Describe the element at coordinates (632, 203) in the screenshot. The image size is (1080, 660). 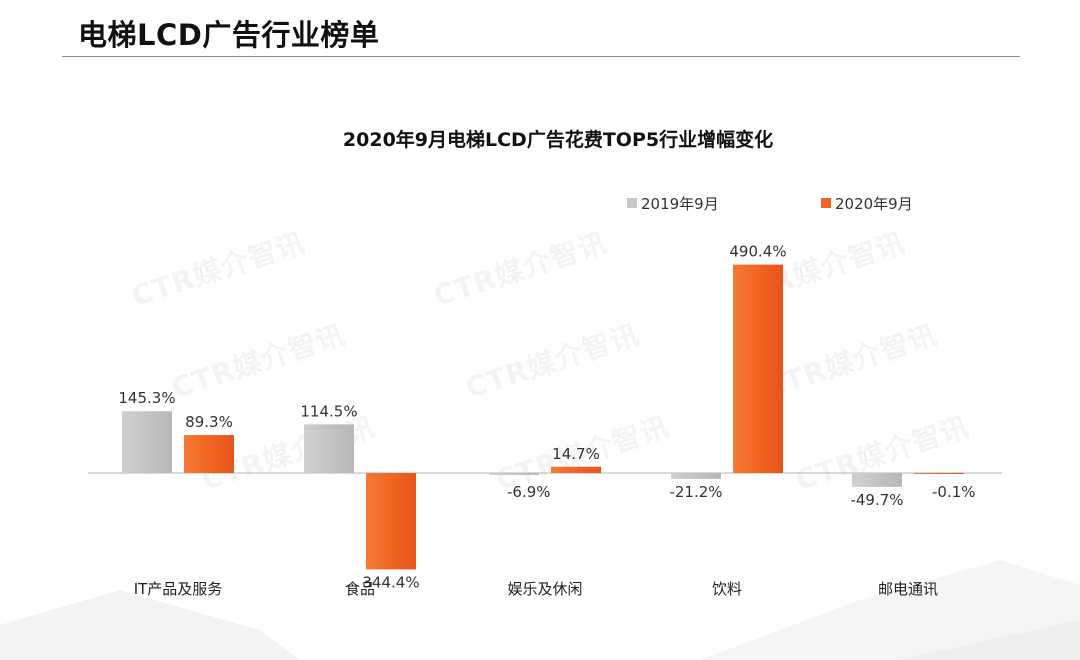
I see `legend-swatch-2019` at that location.